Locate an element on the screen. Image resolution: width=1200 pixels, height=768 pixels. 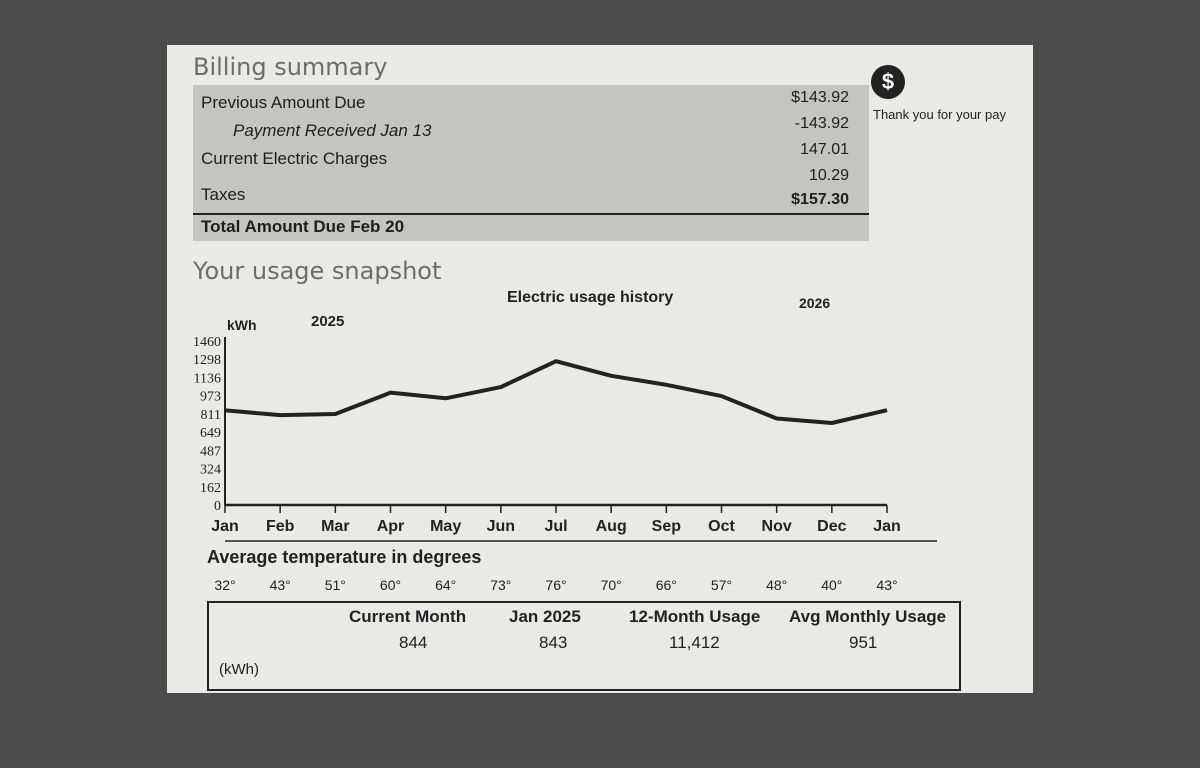
temperature-label: 73° is located at coordinates (500, 585).